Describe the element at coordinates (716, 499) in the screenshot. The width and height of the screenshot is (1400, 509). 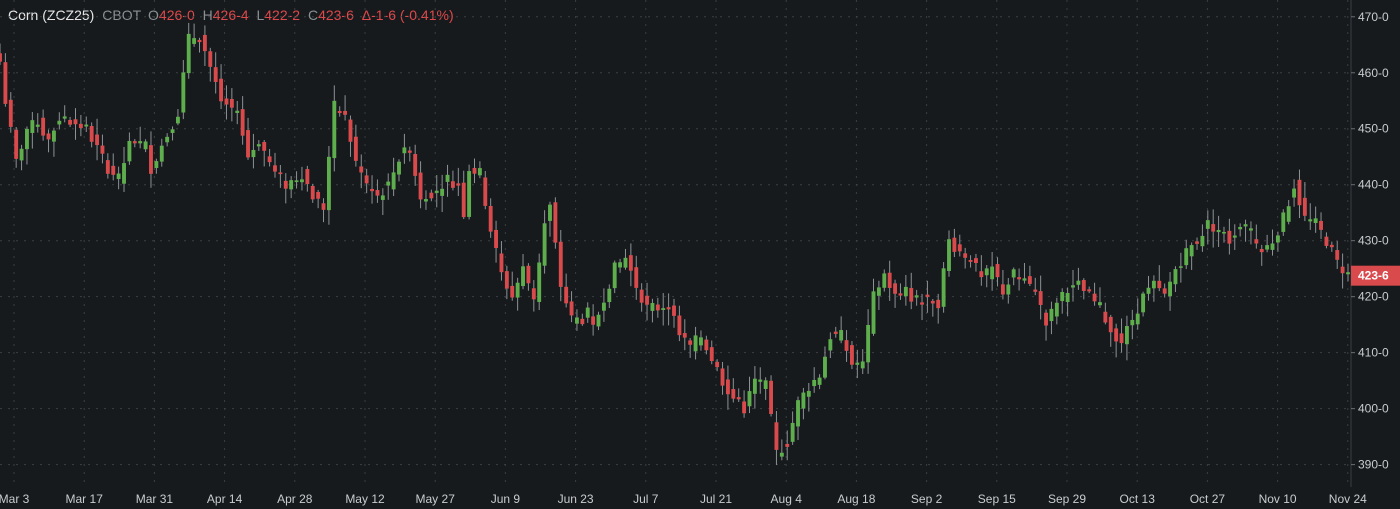
I see `x-tick-label: Jul 21` at that location.